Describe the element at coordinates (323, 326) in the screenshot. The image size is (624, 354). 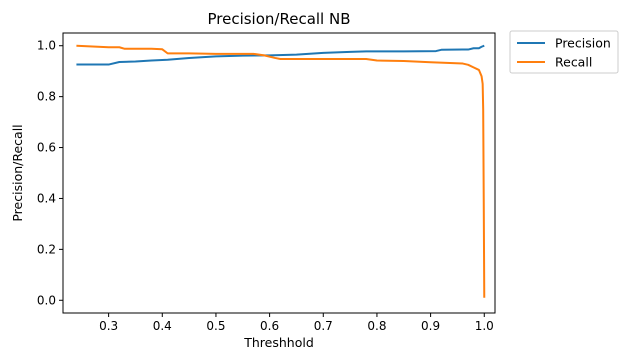
I see `x-tick-label: 0.7` at that location.